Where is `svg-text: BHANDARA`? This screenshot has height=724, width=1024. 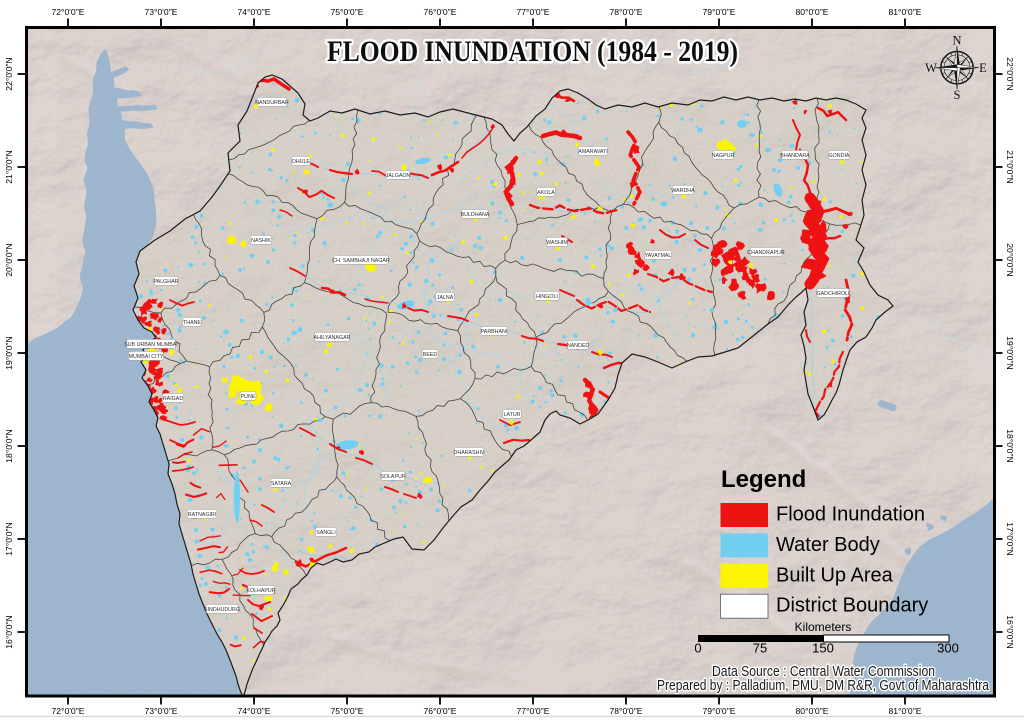
svg-text: BHANDARA is located at coordinates (795, 156).